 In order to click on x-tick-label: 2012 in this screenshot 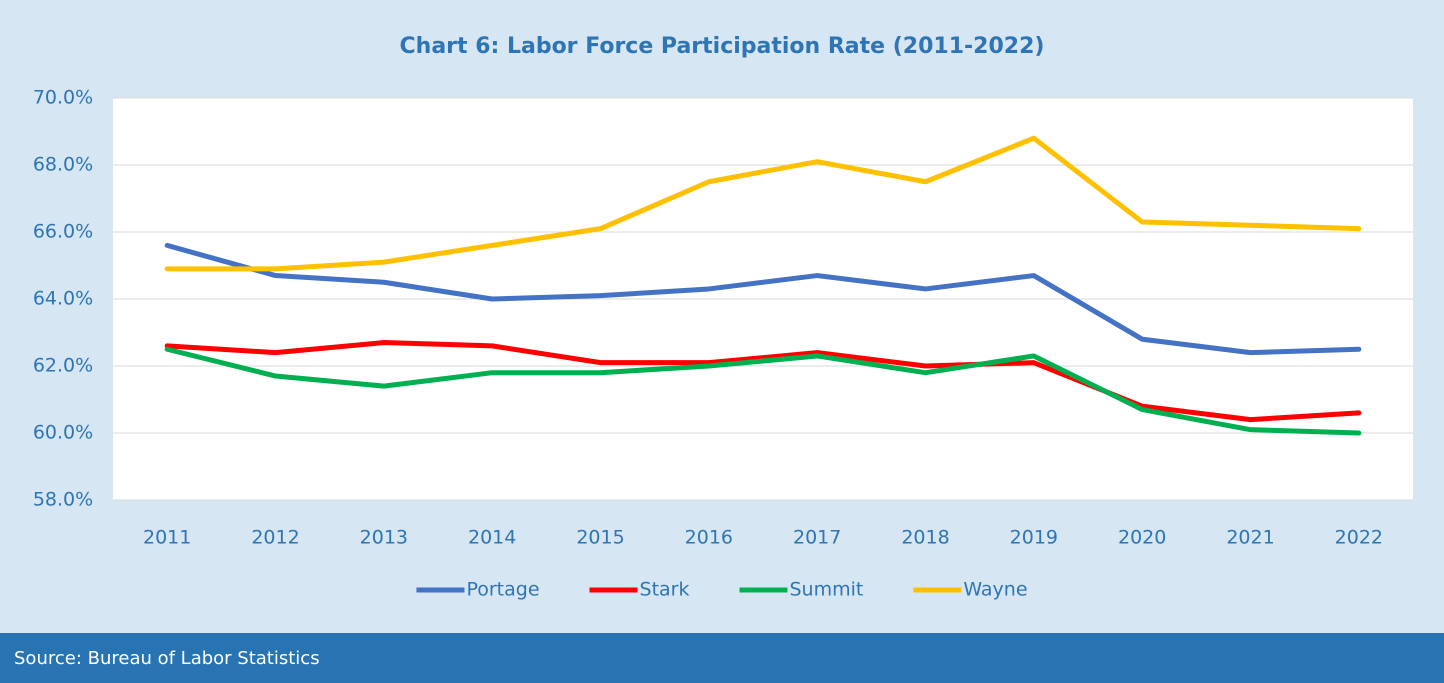, I will do `click(275, 538)`.